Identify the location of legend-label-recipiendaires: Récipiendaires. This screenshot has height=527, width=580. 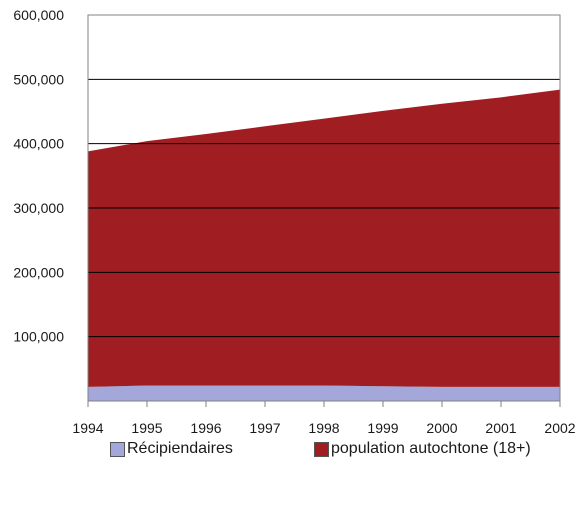
(180, 448).